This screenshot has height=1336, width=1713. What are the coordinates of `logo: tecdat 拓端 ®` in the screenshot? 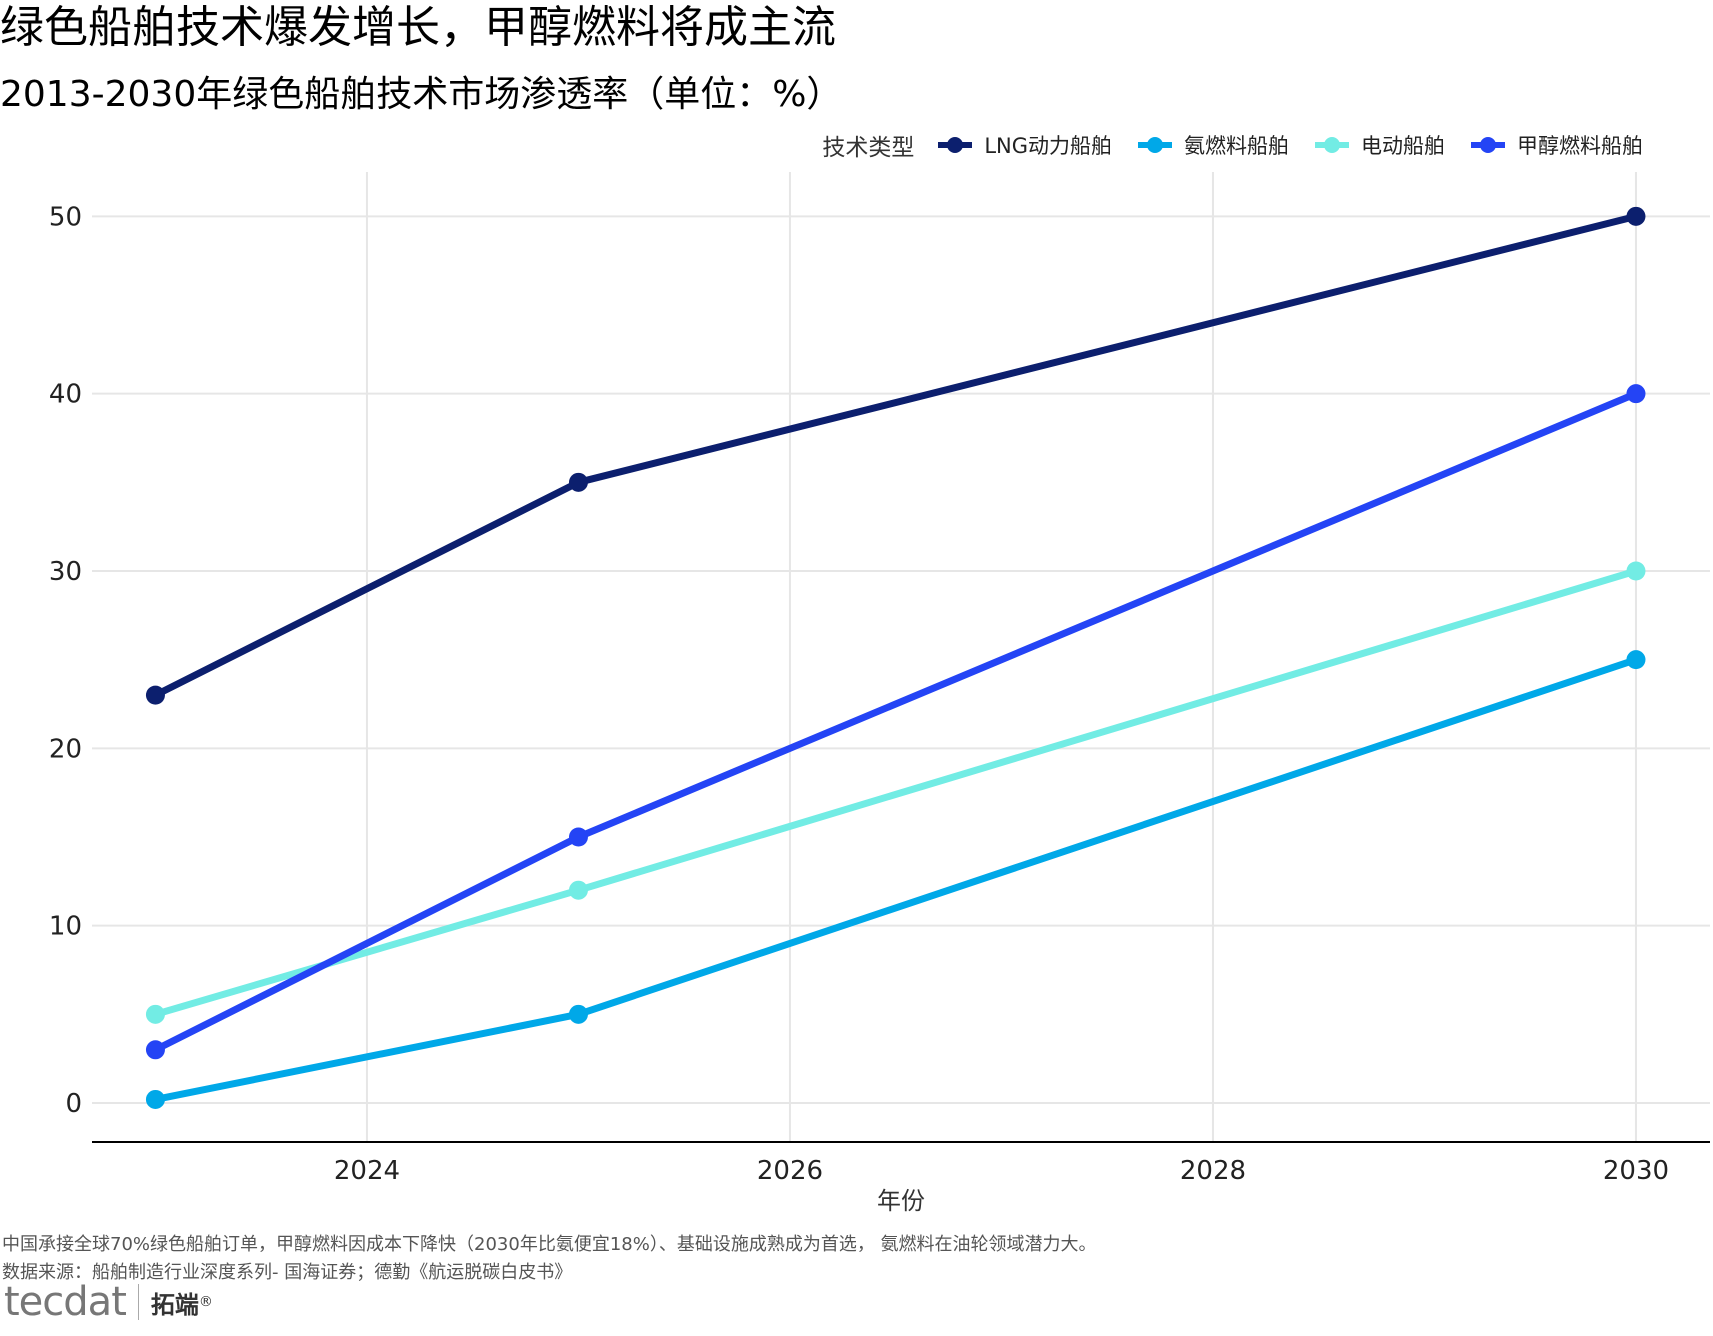 It's located at (108, 1302).